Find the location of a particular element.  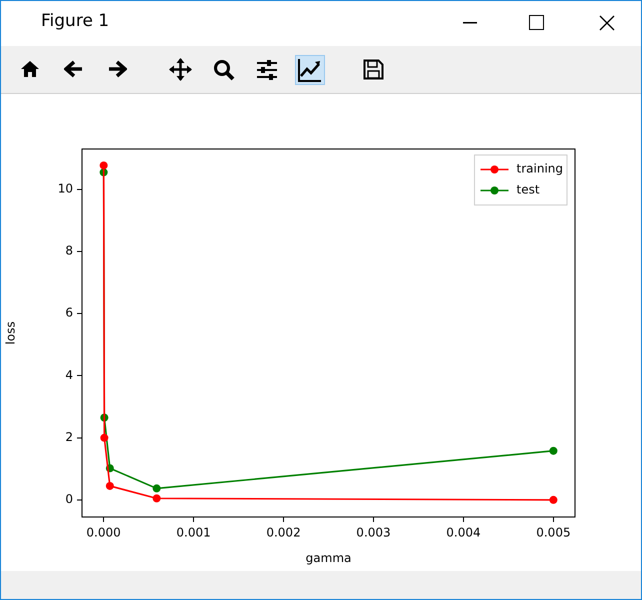

x-tick-label: 0.003 is located at coordinates (373, 532).